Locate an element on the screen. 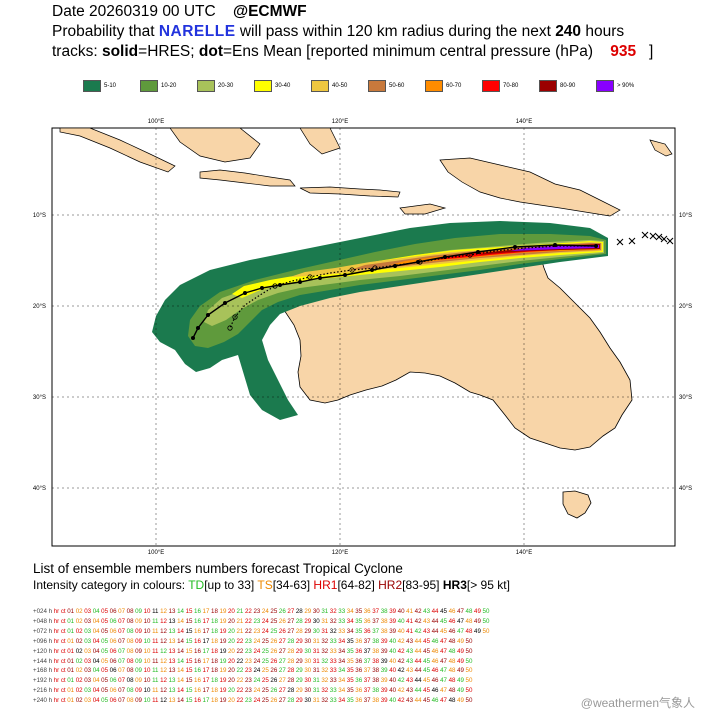 Image resolution: width=703 pixels, height=717 pixels. ensemble-member-number: 12 is located at coordinates (163, 691).